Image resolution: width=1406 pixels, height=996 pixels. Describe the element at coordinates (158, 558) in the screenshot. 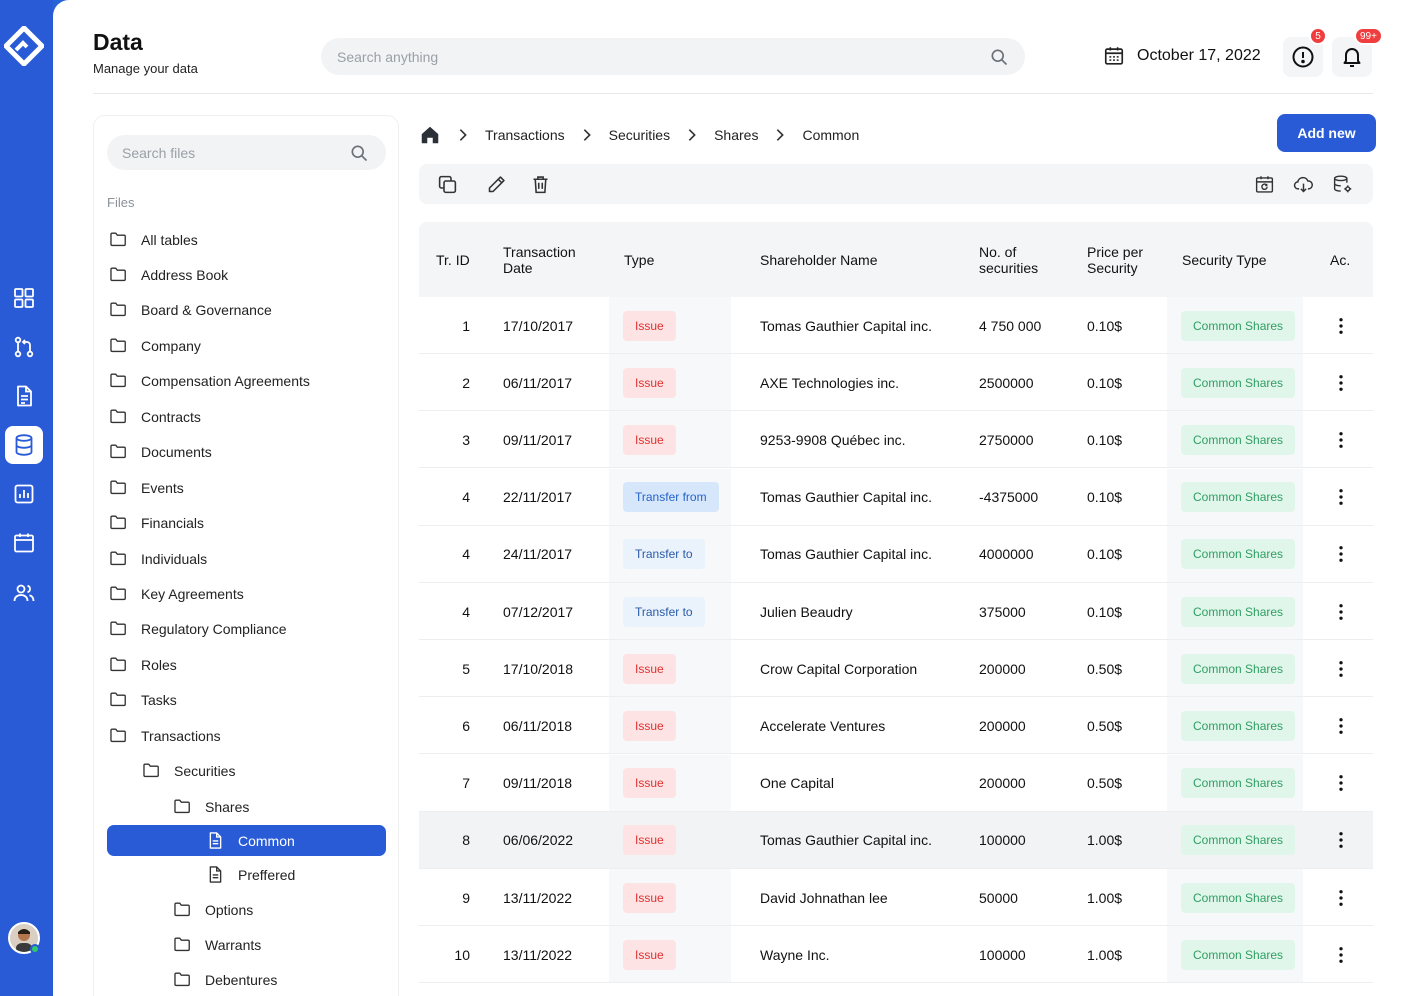

I see `tree-item-individuals: Individuals` at that location.